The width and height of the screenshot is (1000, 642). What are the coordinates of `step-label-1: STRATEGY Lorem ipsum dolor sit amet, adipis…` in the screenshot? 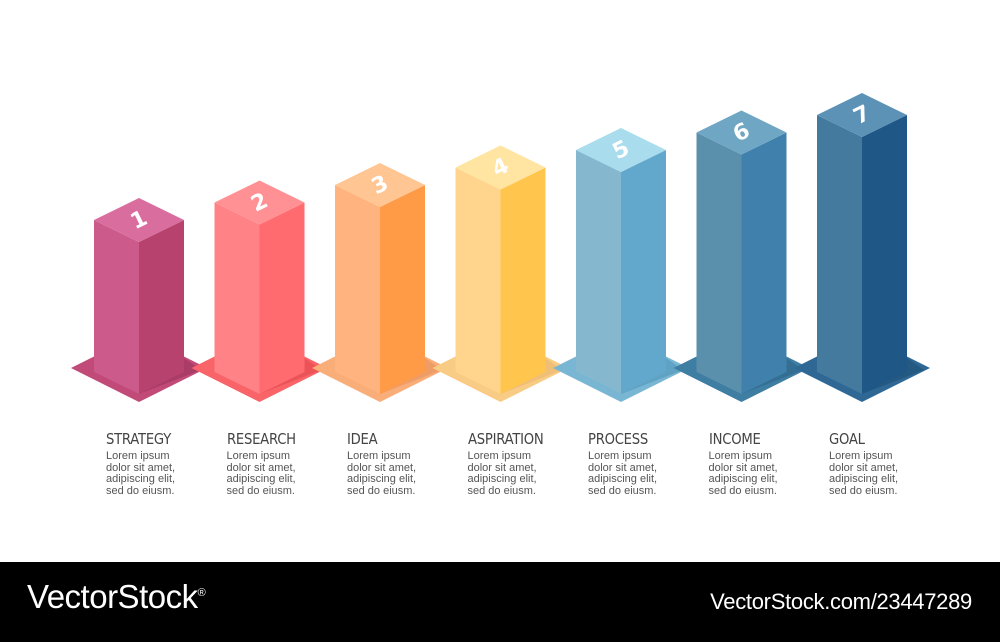 It's located at (166, 463).